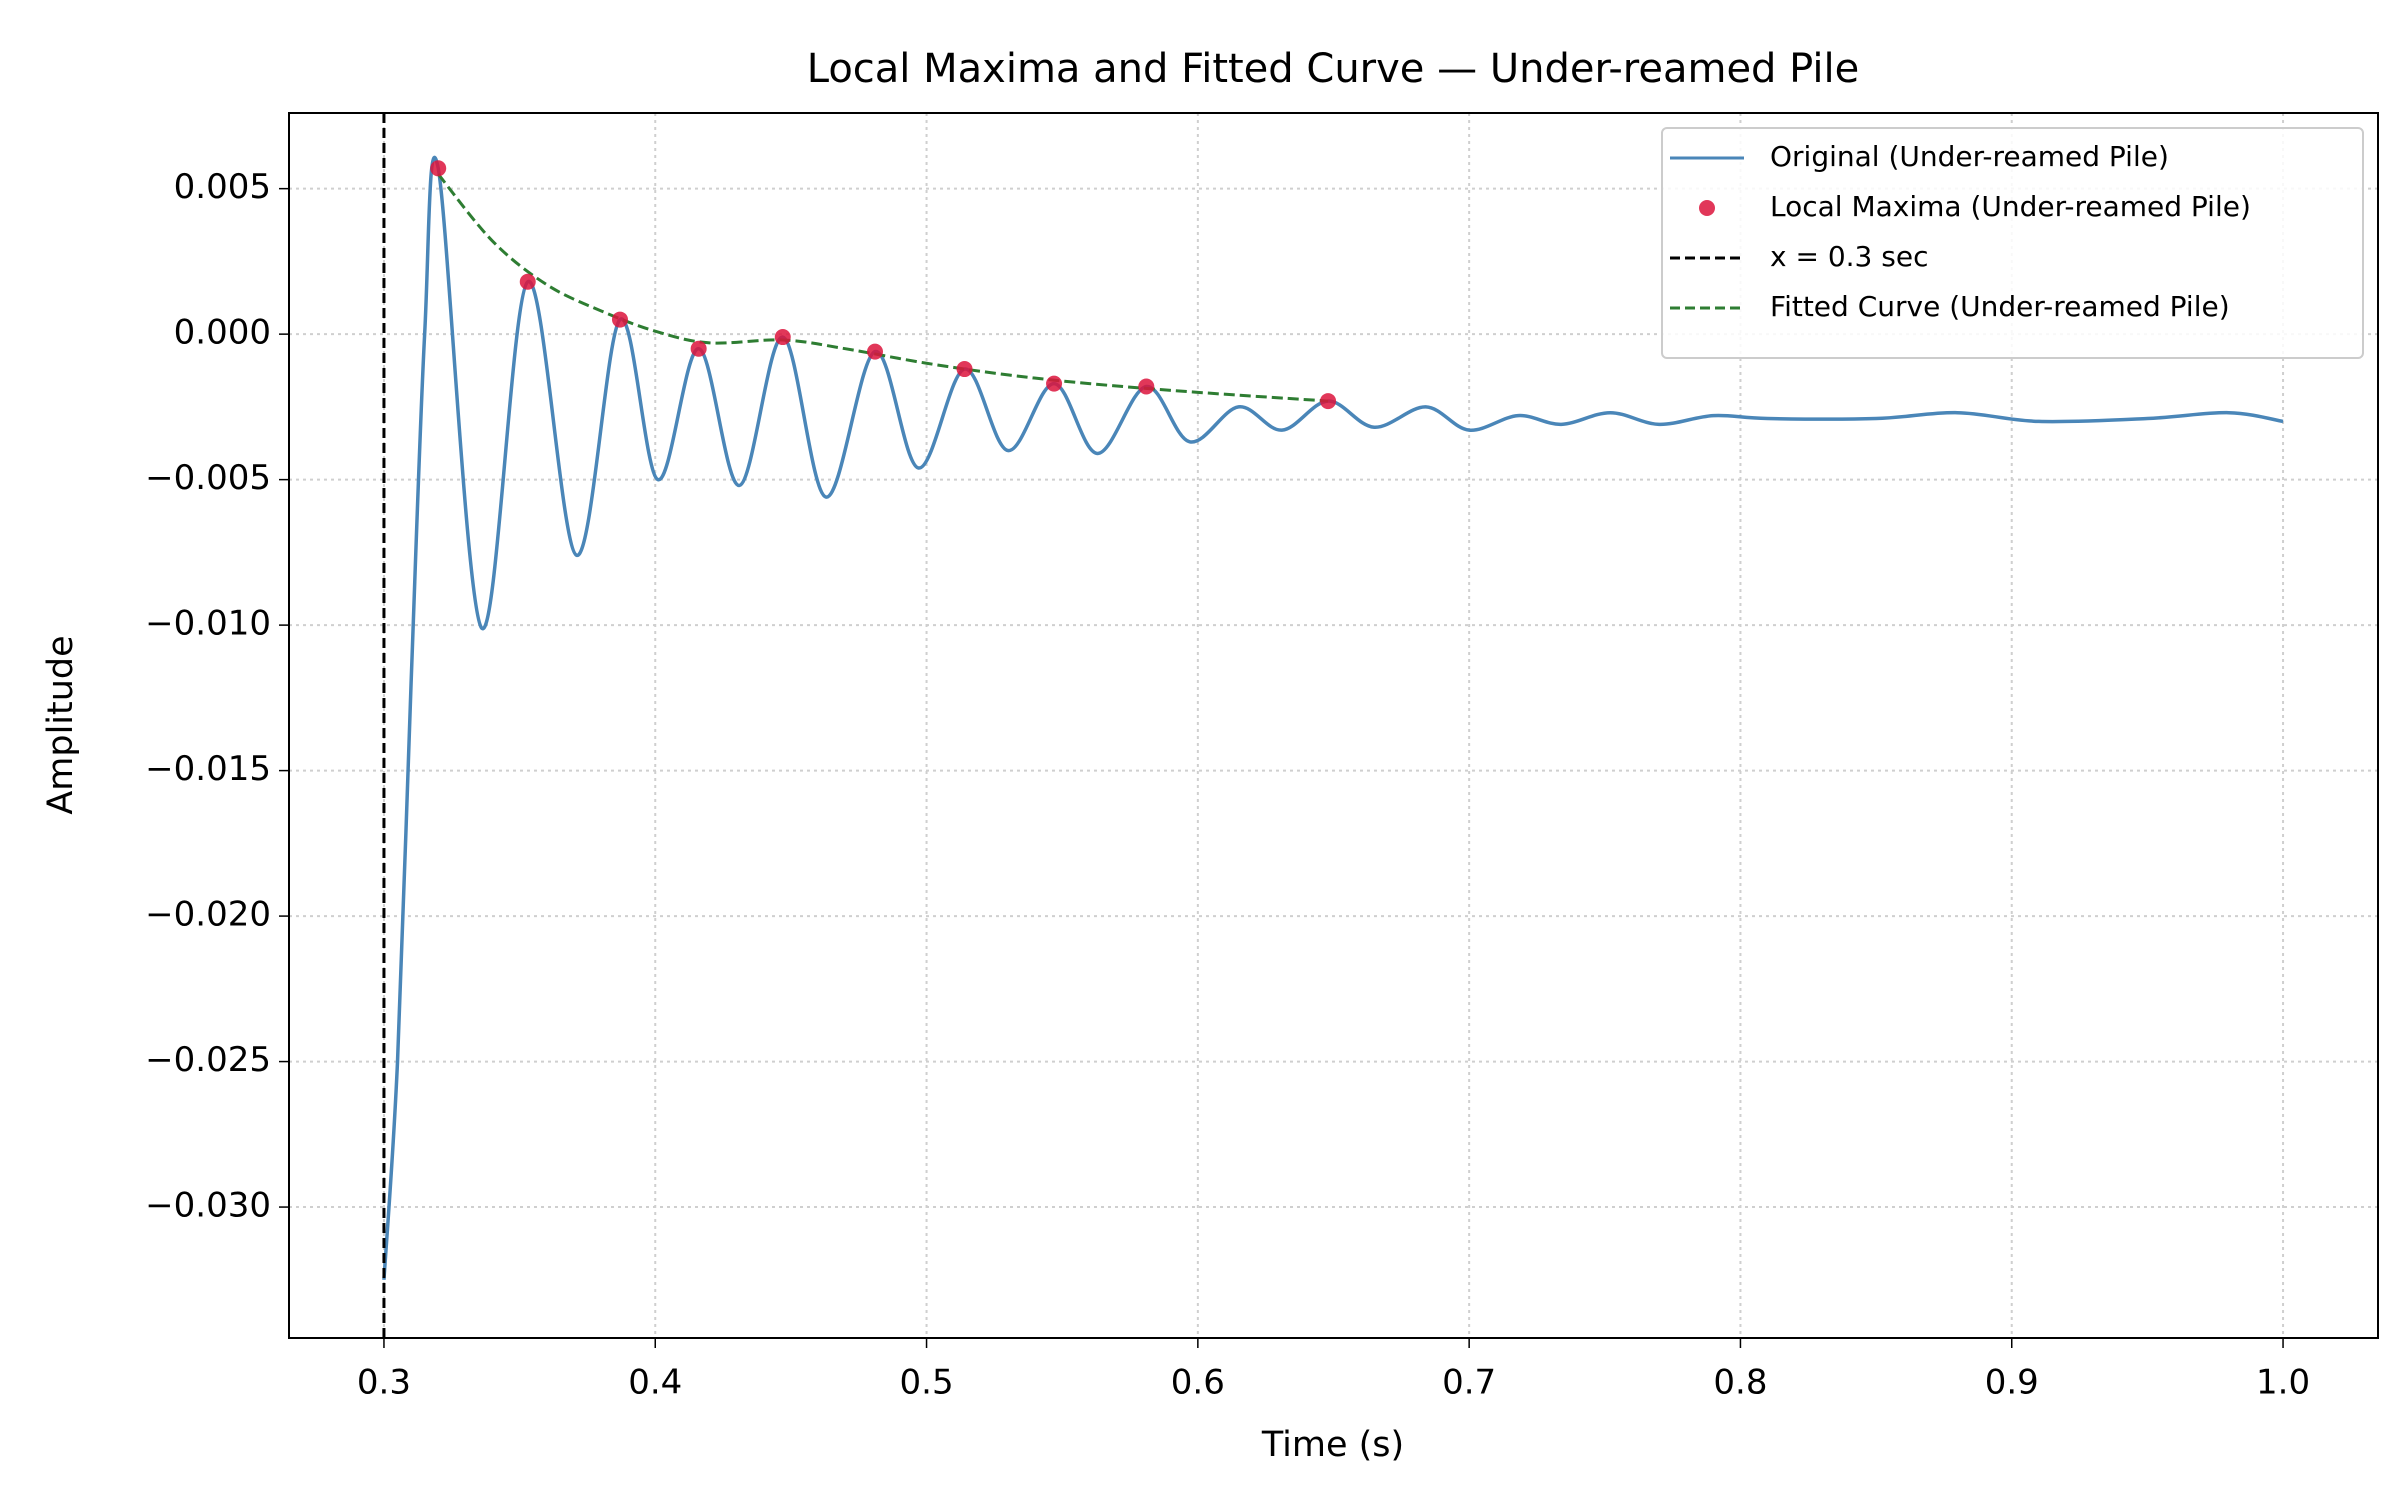 This screenshot has height=1504, width=2400. I want to click on x-tick-label: 1.0, so click(2283, 1383).